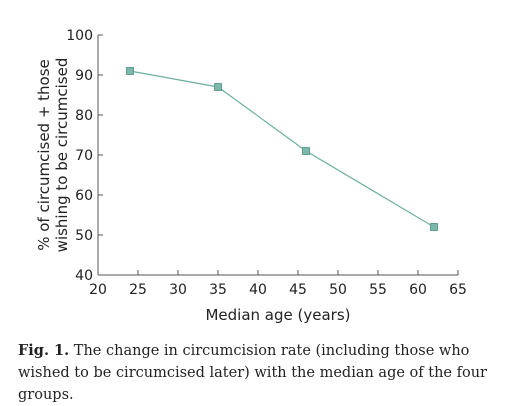 The height and width of the screenshot is (406, 513). Describe the element at coordinates (84, 196) in the screenshot. I see `y-tick-label: 60` at that location.